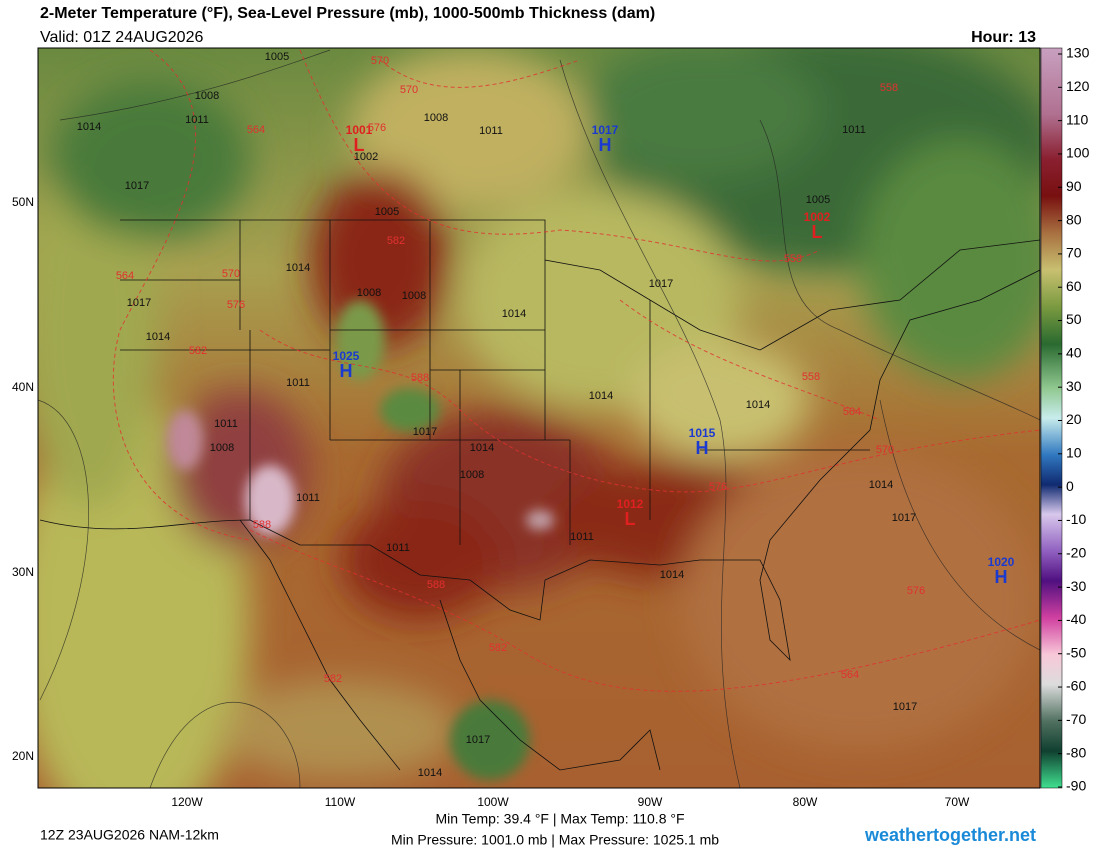  I want to click on colorbar-label: 120, so click(1078, 86).